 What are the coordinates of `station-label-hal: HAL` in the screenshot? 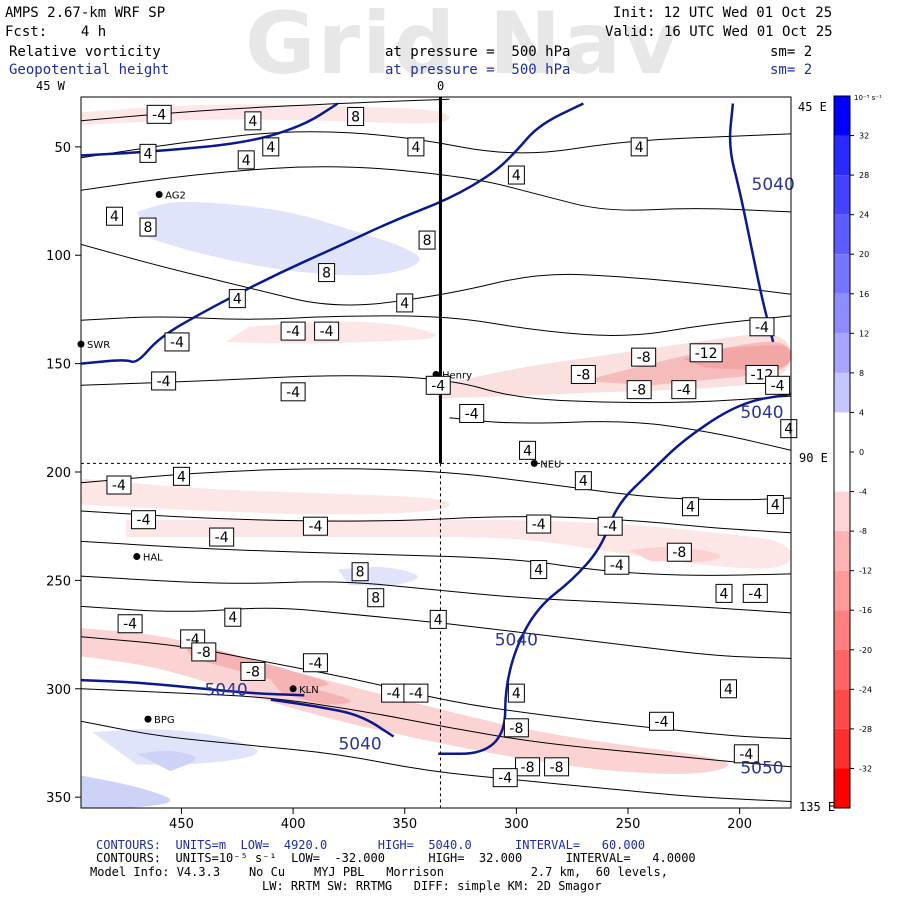 It's located at (153, 558).